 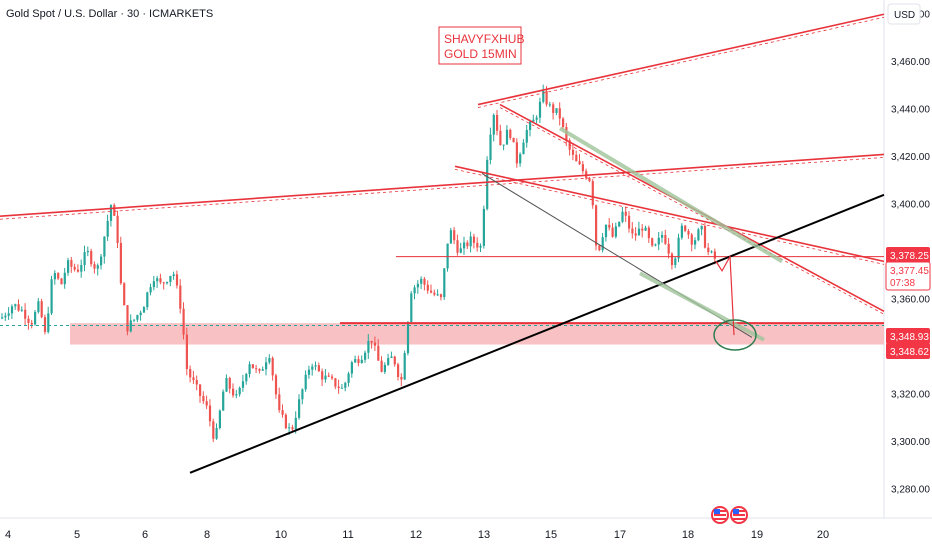 What do you see at coordinates (688, 535) in the screenshot?
I see `x-tick-label-10: 18` at bounding box center [688, 535].